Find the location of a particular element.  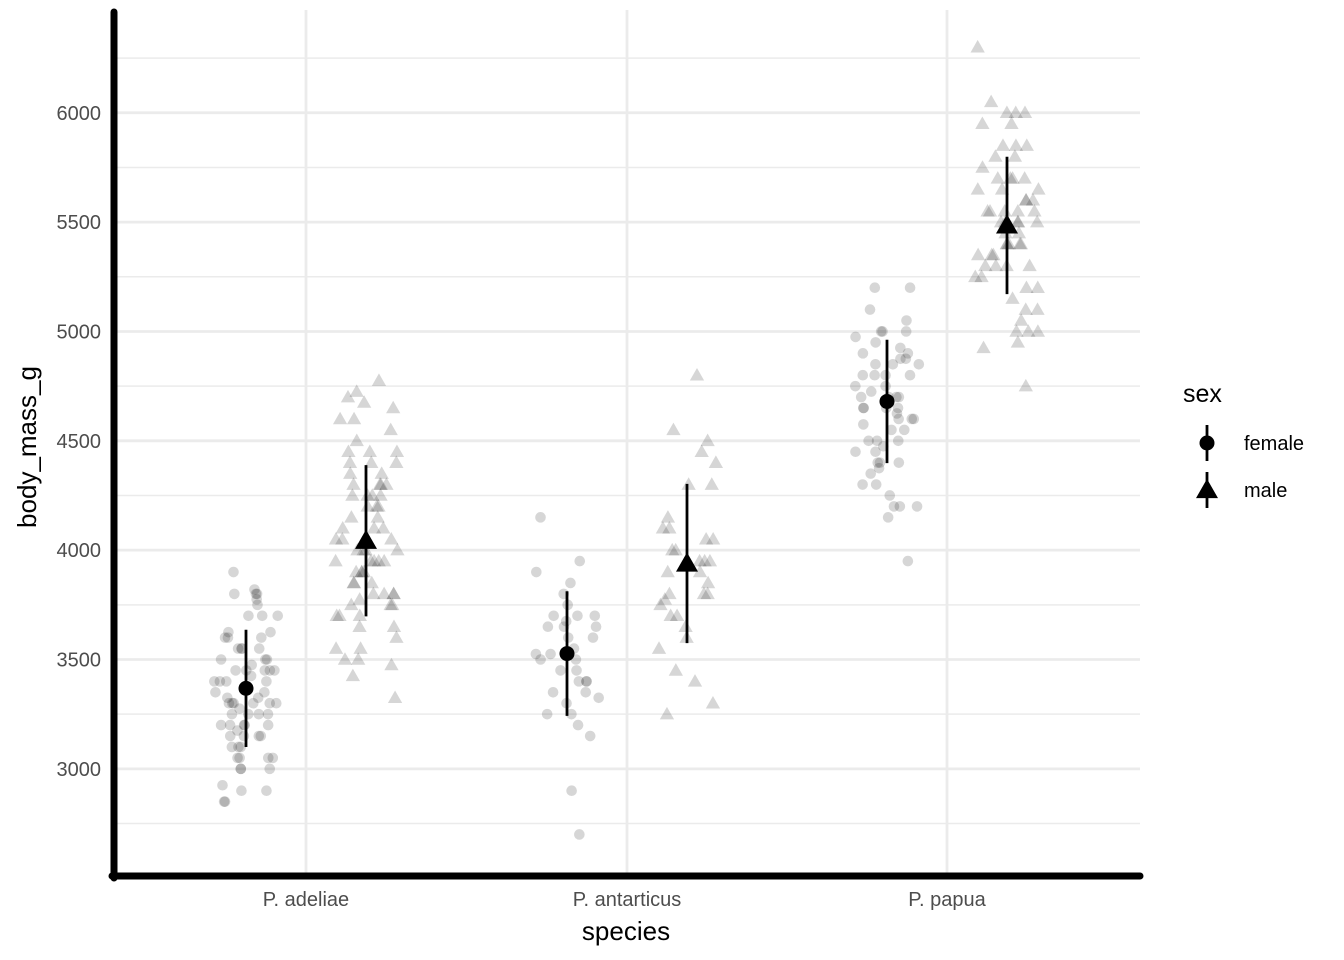

x-axis-label: species is located at coordinates (626, 931).